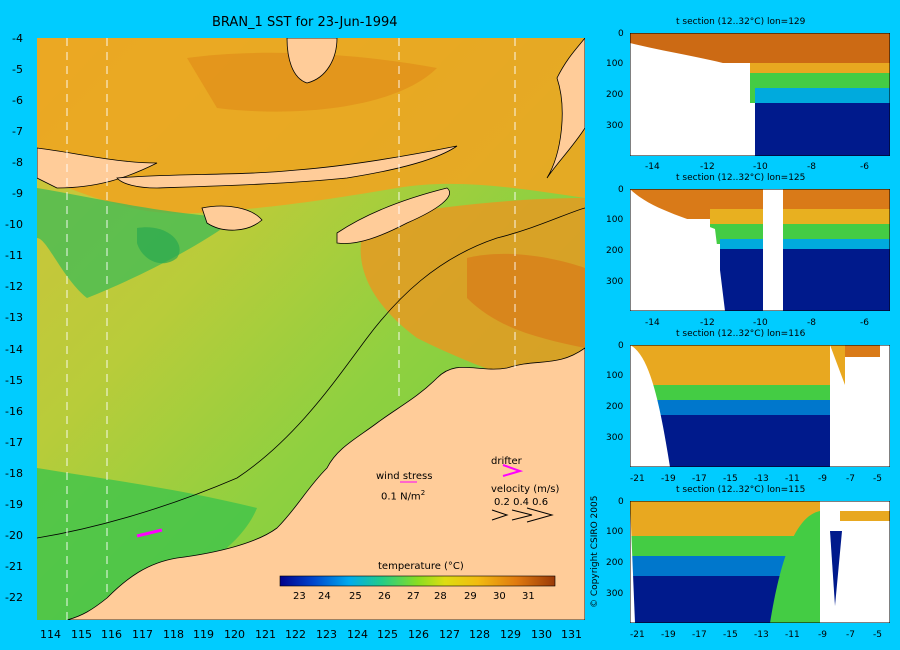  What do you see at coordinates (525, 489) in the screenshot?
I see `velocity-label: velocity (m/s)` at bounding box center [525, 489].